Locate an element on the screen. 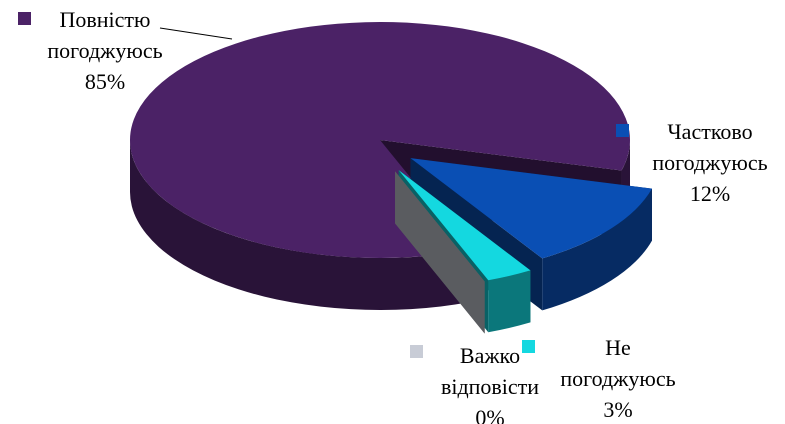 This screenshot has height=424, width=785. value-label: 0% is located at coordinates (489, 414).